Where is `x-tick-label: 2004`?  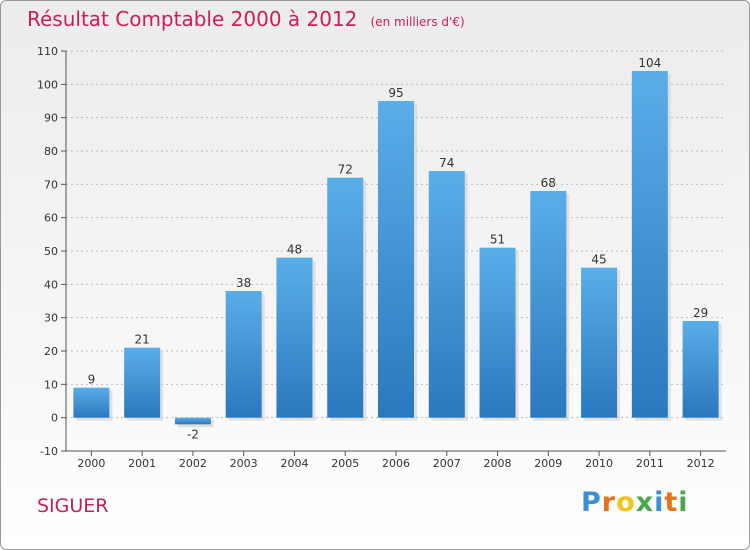 x-tick-label: 2004 is located at coordinates (294, 463).